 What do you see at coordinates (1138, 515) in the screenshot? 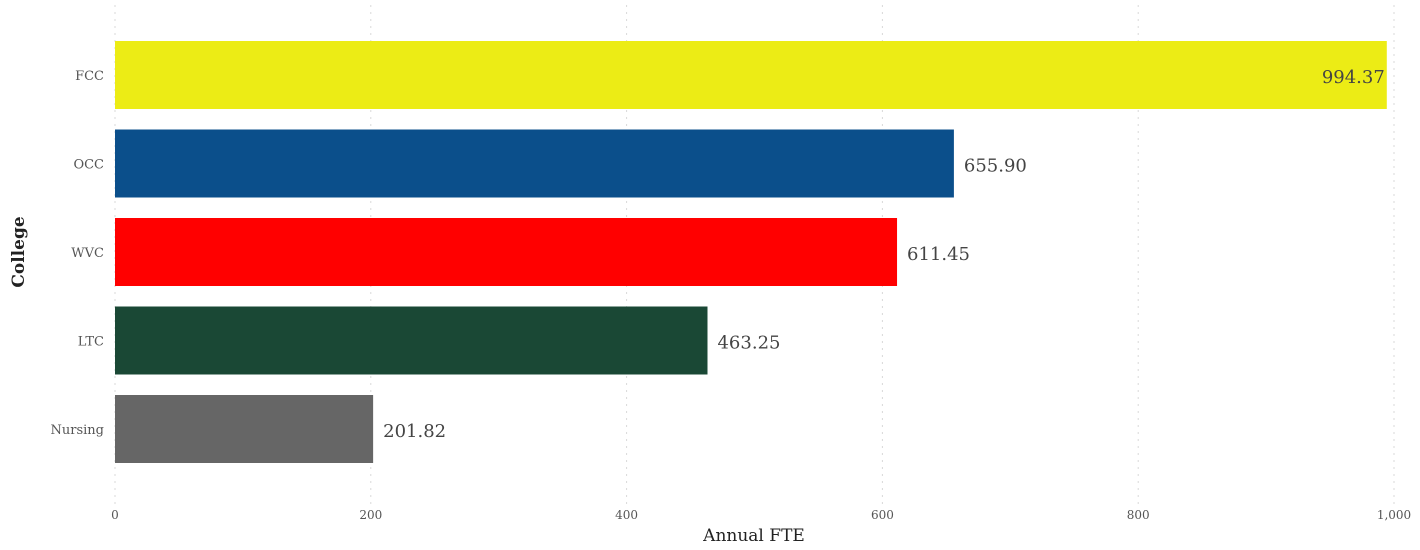
I see `x-tick-label: 800` at bounding box center [1138, 515].